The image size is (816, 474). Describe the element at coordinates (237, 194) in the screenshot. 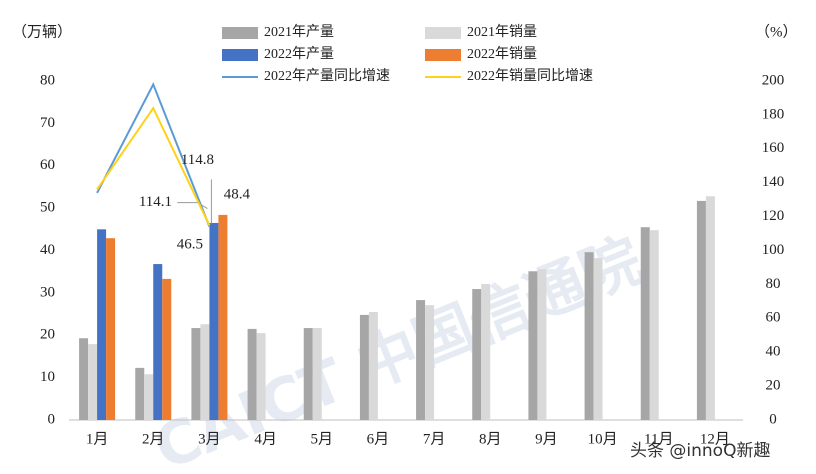

I see `data-label: 48.4` at that location.